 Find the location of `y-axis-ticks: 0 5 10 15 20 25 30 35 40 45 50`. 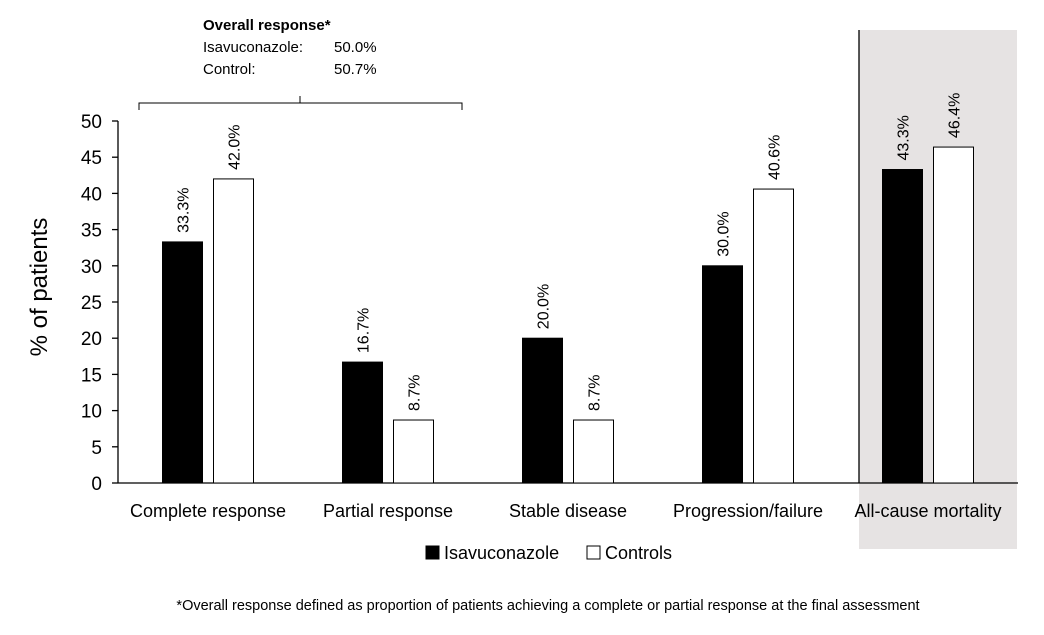

y-axis-ticks: 0 5 10 15 20 25 30 35 40 45 50 is located at coordinates (99, 303).